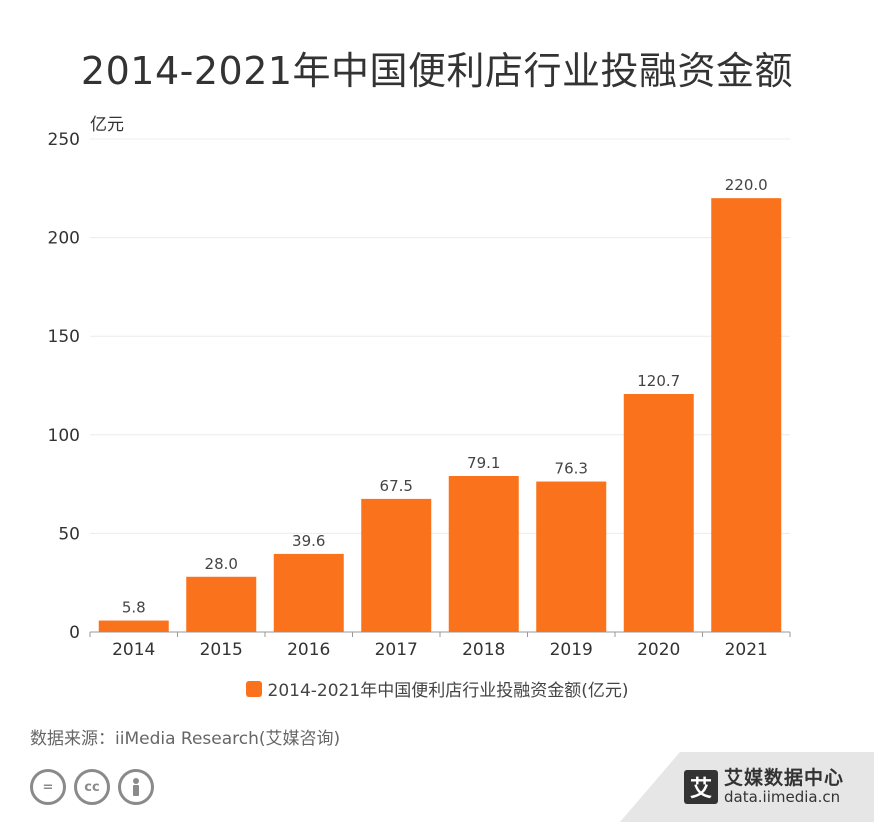  Describe the element at coordinates (746, 650) in the screenshot. I see `x-tick-label-2021: 2021` at that location.